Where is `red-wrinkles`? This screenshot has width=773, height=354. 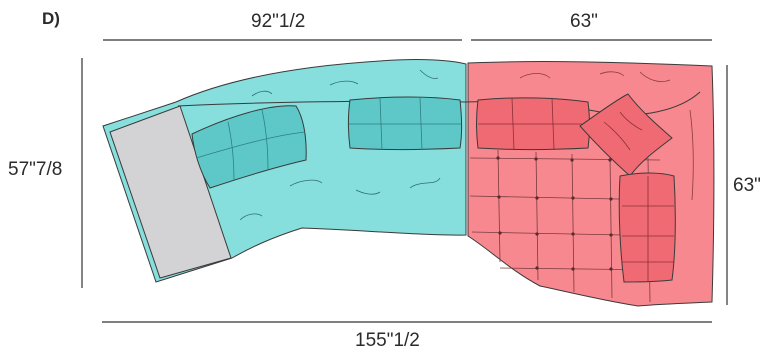 red-wrinkles is located at coordinates (606, 136).